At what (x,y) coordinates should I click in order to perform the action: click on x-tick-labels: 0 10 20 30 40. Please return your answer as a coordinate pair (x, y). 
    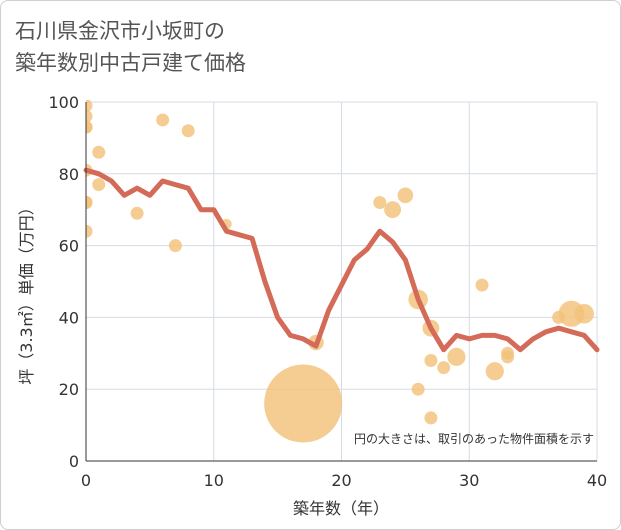
    Looking at the image, I should click on (344, 480).